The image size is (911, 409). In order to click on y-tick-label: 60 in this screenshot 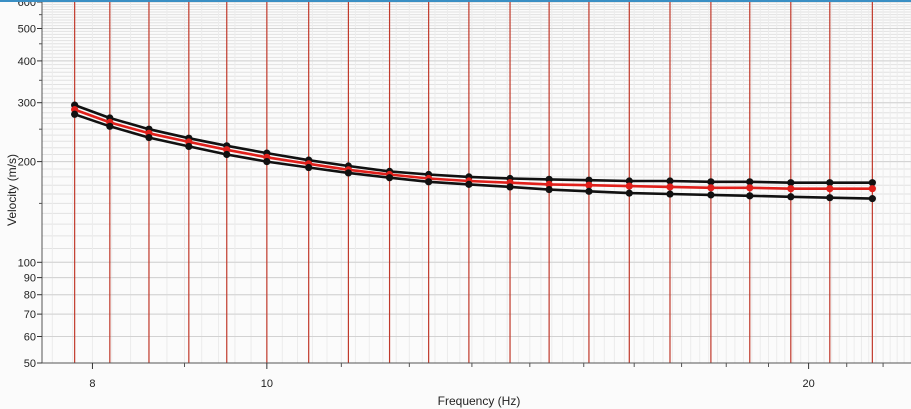, I will do `click(30, 338)`.